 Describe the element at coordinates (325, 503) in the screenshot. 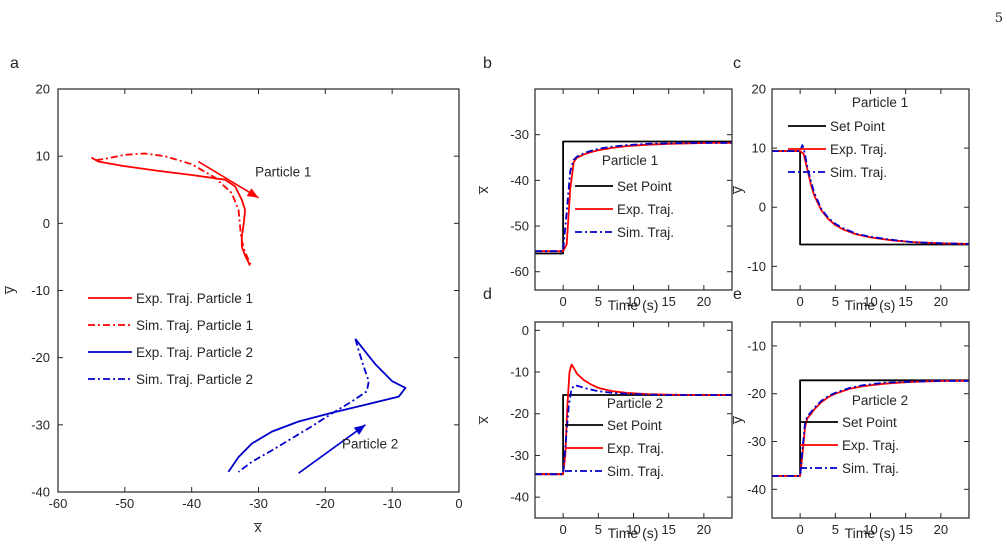

I see `x-tick-label: -20` at that location.